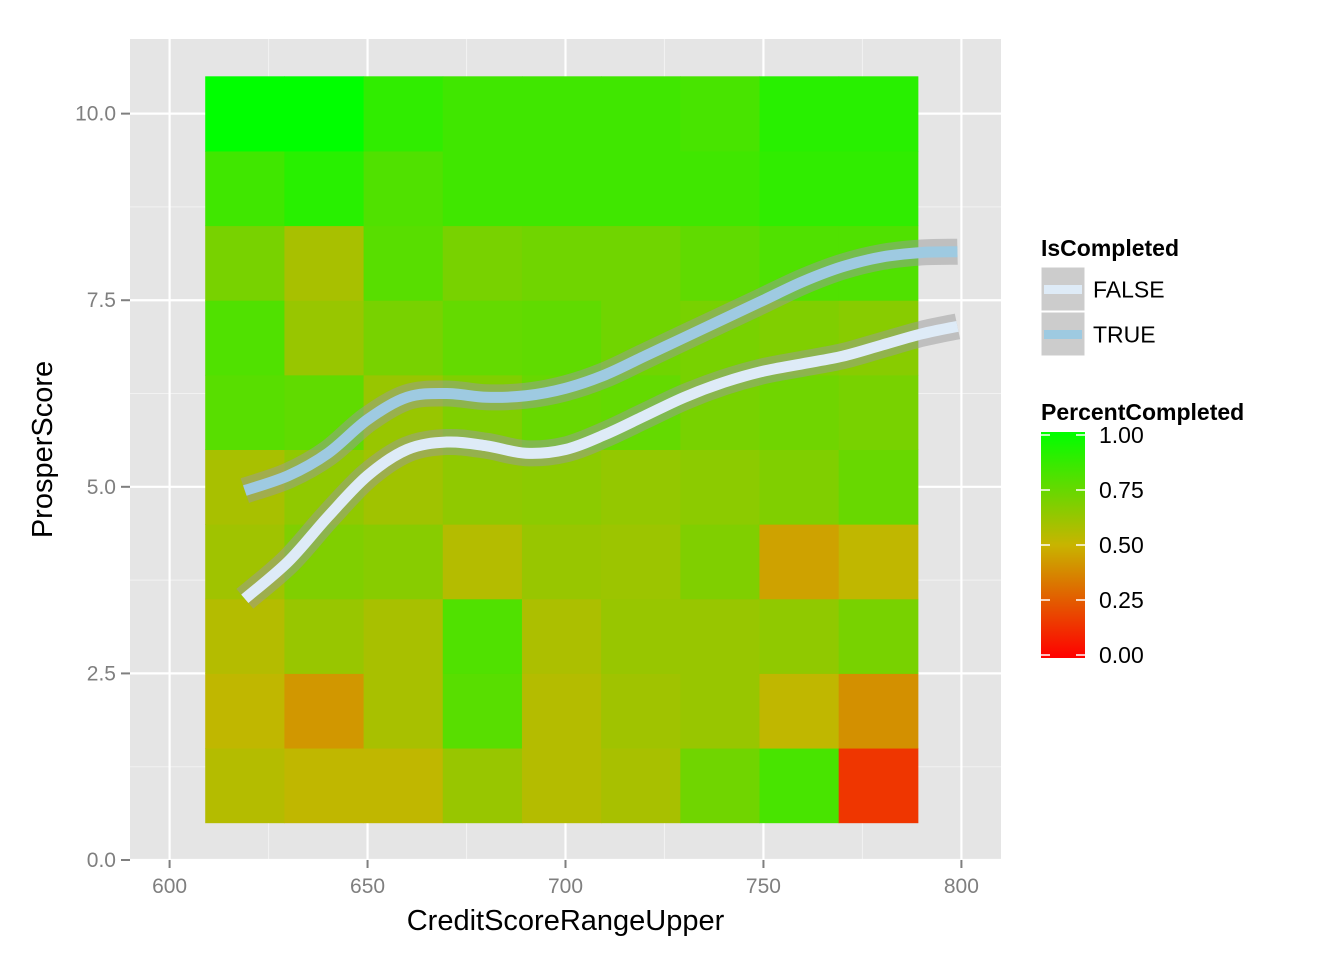  I want to click on y-axis: 0.0 2.5 5.0 7.5 10.0, so click(102, 487).